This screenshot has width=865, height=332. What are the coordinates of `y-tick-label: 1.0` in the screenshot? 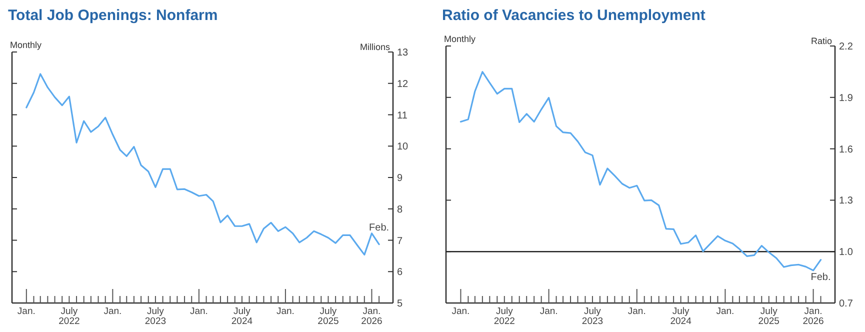 It's located at (846, 252).